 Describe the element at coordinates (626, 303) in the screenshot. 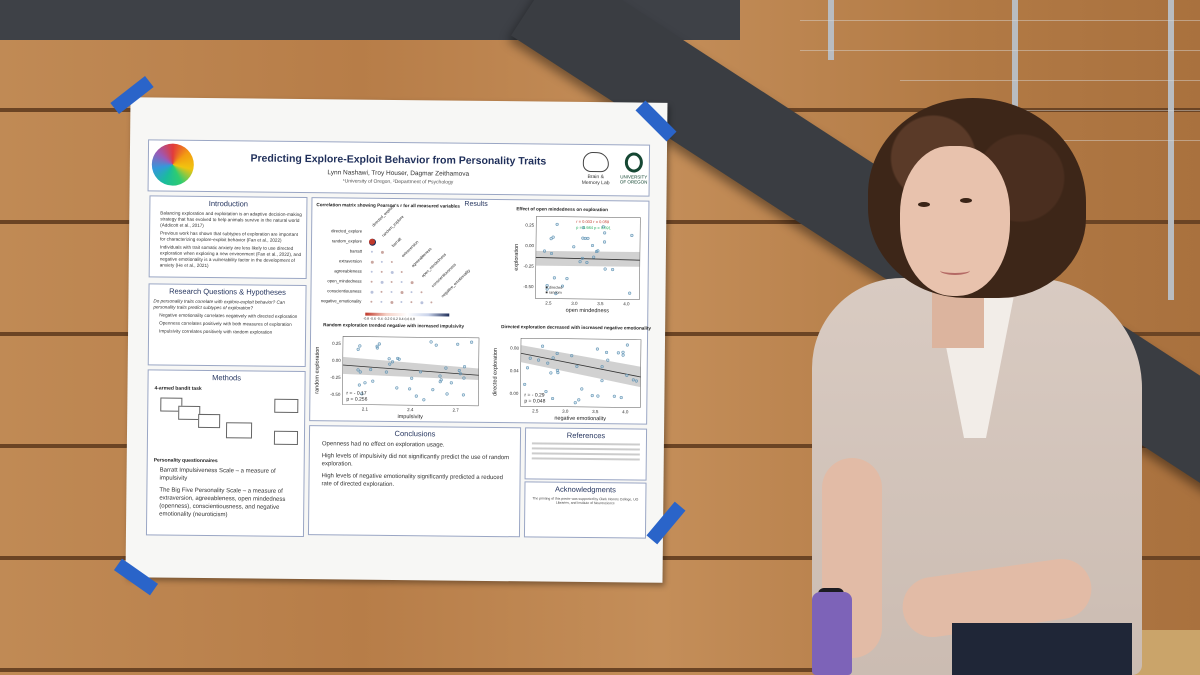

I see `x-tick-label: 4.0` at that location.